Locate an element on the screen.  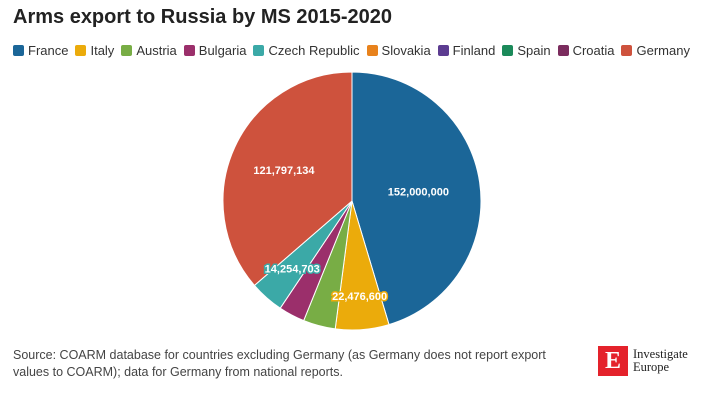
legend-label: Italy is located at coordinates (102, 50).